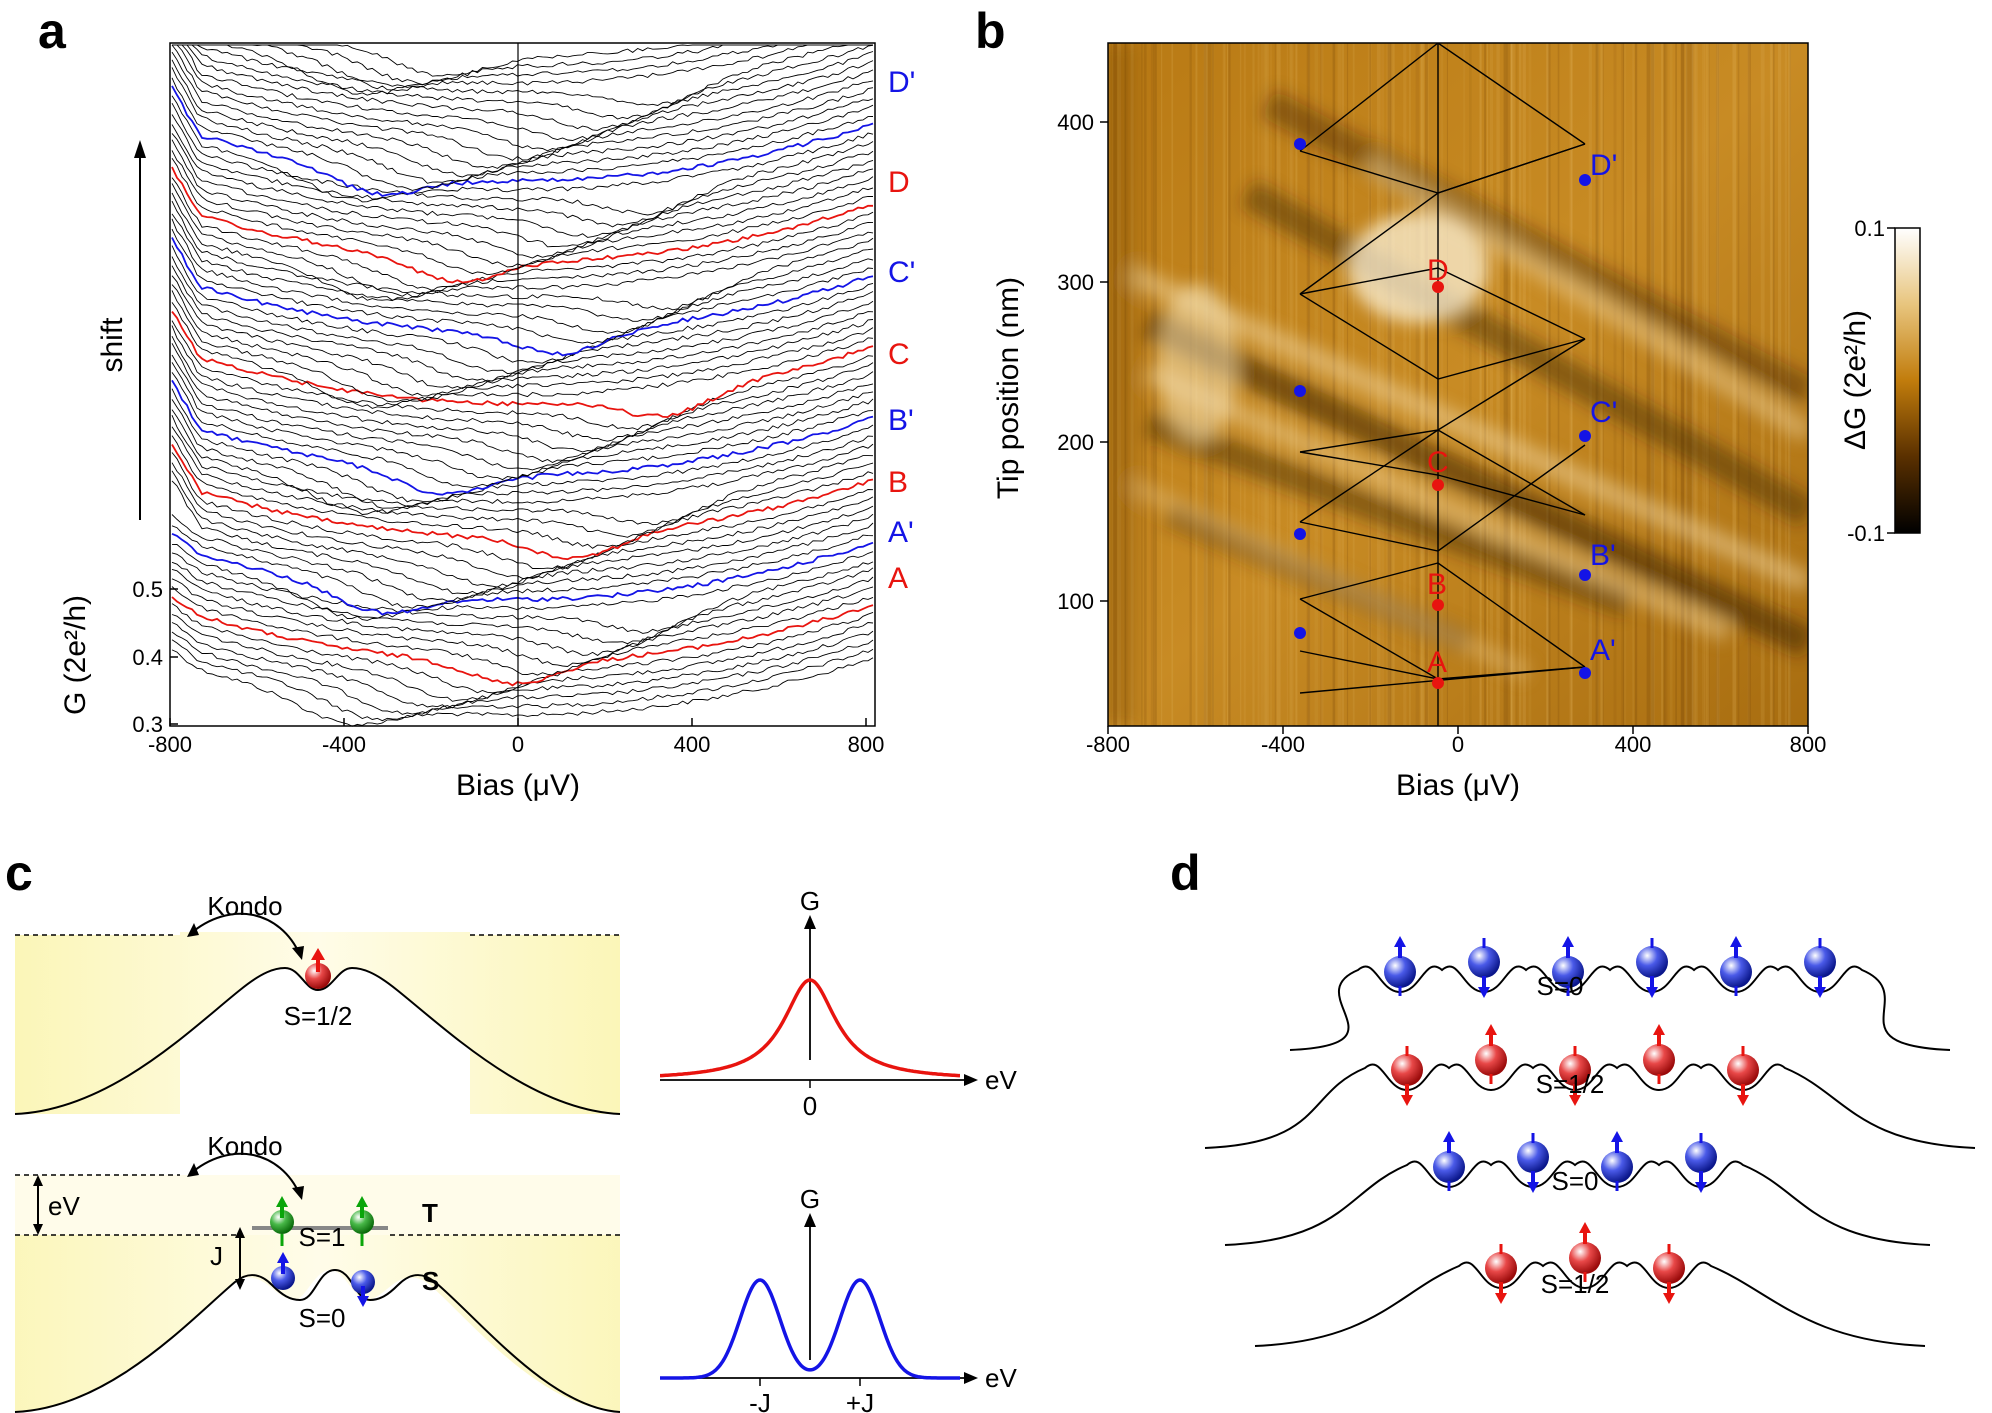 This screenshot has width=1992, height=1413. Describe the element at coordinates (901, 532) in the screenshot. I see `curve-label-a-prime: A'` at that location.